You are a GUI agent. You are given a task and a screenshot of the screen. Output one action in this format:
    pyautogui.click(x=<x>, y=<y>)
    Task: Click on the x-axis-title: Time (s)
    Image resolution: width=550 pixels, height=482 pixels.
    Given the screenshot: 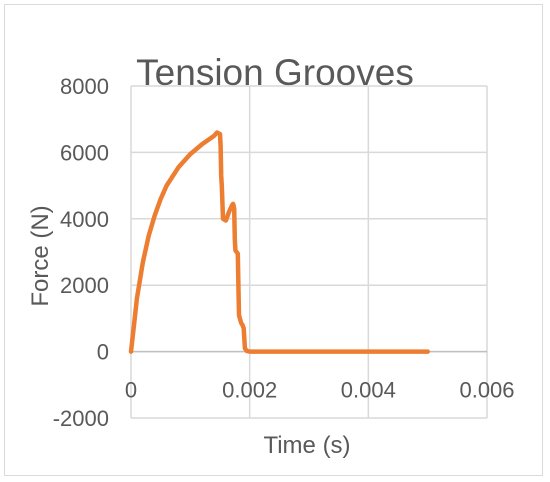 What is the action you would take?
    pyautogui.click(x=306, y=445)
    